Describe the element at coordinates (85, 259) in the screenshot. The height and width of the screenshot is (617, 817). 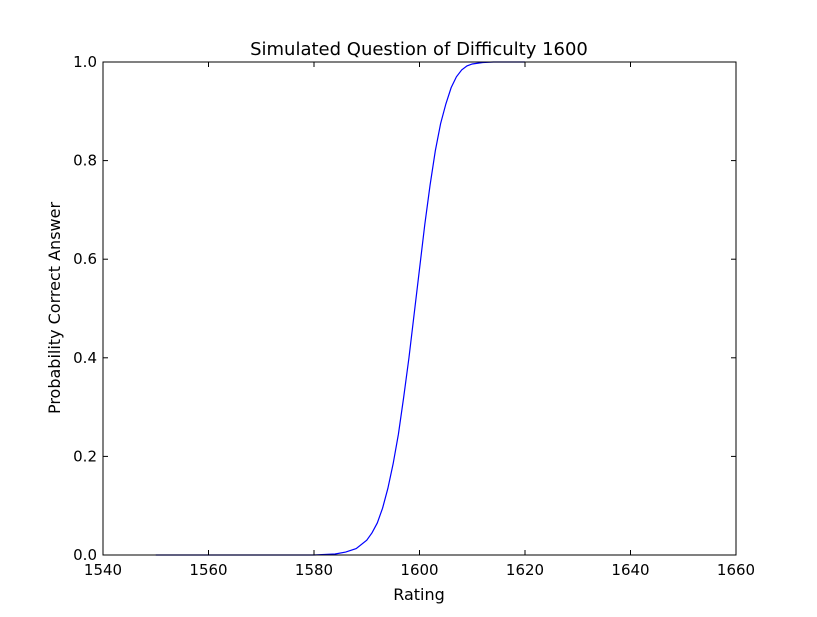
I see `y-tick-label: 0.6` at that location.